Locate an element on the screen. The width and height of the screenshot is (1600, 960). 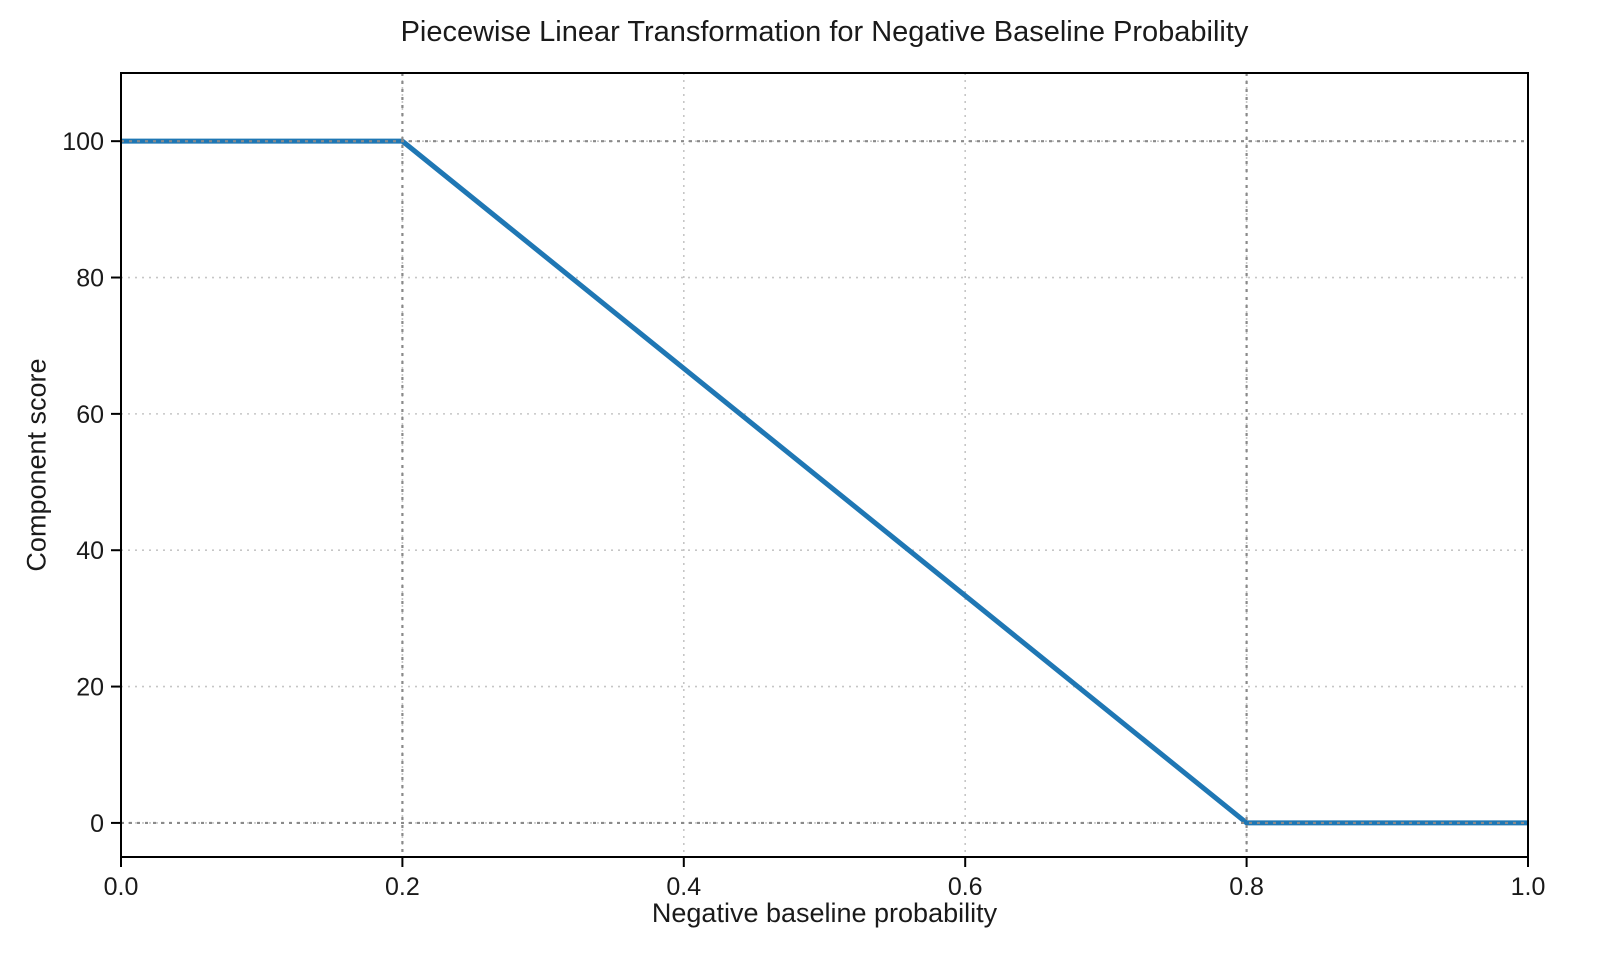
y-tick-label: 40 is located at coordinates (90, 551).